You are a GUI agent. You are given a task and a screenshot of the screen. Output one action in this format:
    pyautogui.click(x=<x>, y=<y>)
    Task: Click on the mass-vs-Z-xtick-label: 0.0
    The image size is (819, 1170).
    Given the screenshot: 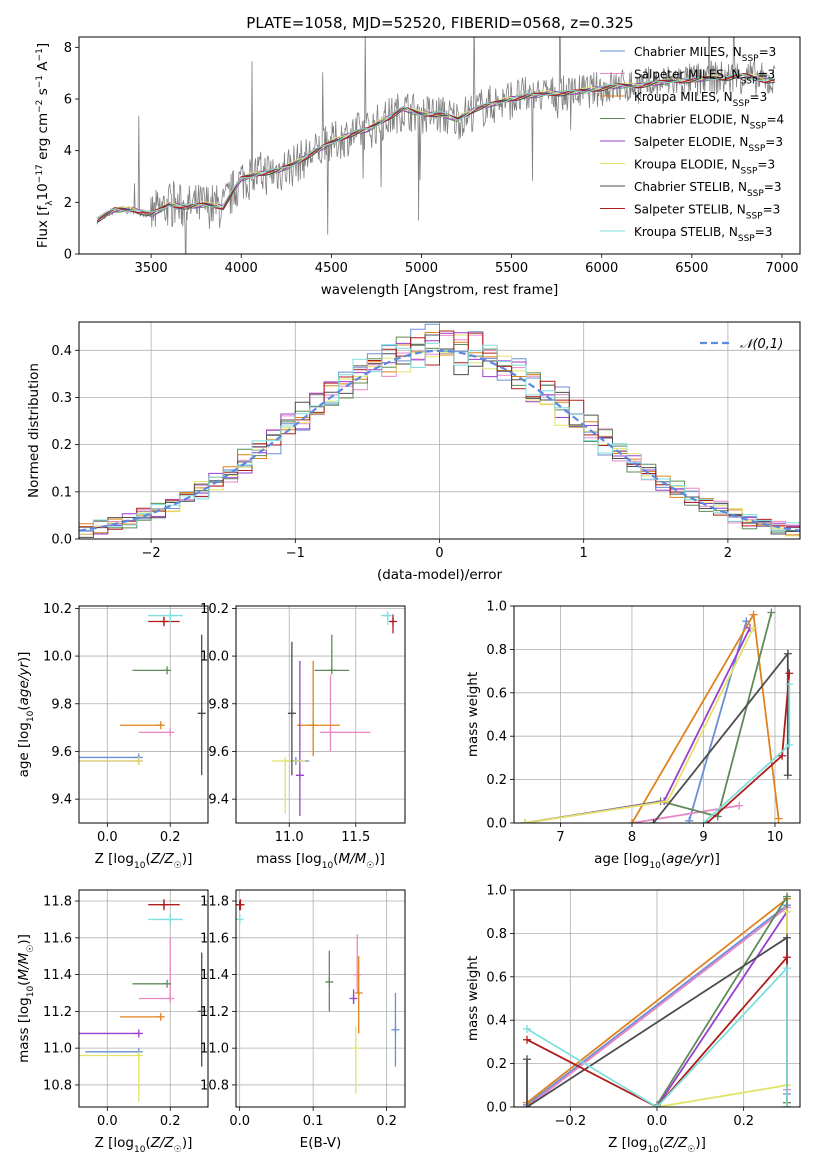 What is the action you would take?
    pyautogui.click(x=107, y=1121)
    